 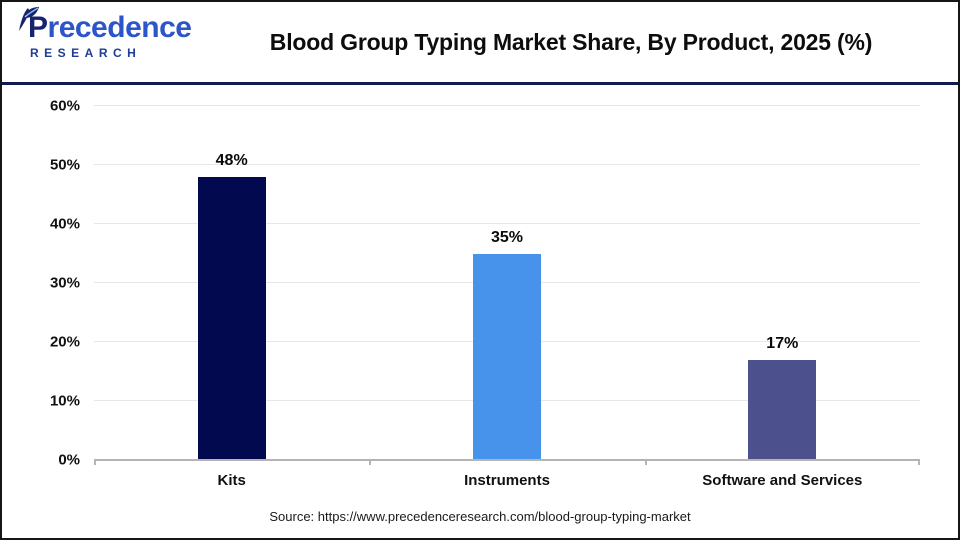 I want to click on y-tick-label: 0%, so click(x=69, y=460).